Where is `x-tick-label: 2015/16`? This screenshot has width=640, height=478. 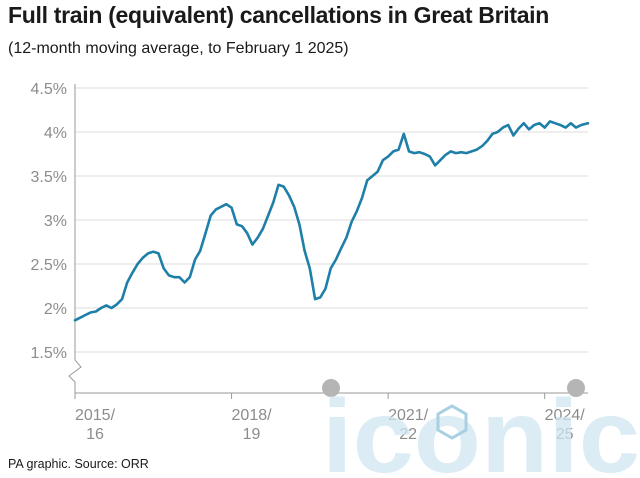 x-tick-label: 2015/16 is located at coordinates (95, 425).